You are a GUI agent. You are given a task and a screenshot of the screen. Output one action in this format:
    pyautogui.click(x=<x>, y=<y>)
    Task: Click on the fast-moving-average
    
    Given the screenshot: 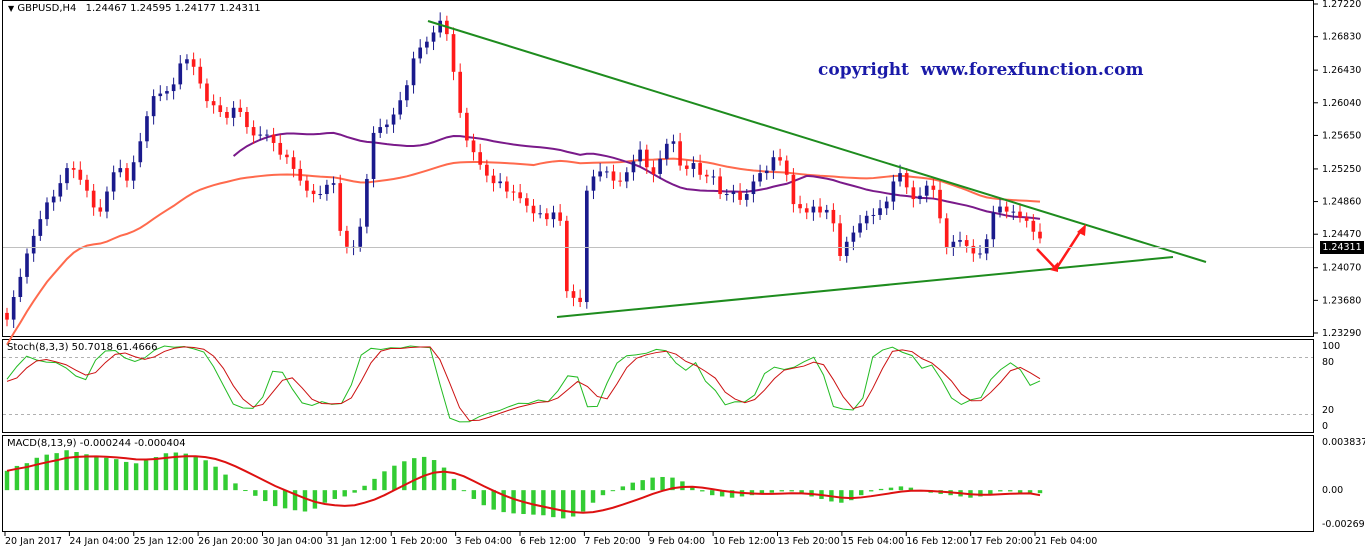 What is the action you would take?
    pyautogui.click(x=636, y=175)
    